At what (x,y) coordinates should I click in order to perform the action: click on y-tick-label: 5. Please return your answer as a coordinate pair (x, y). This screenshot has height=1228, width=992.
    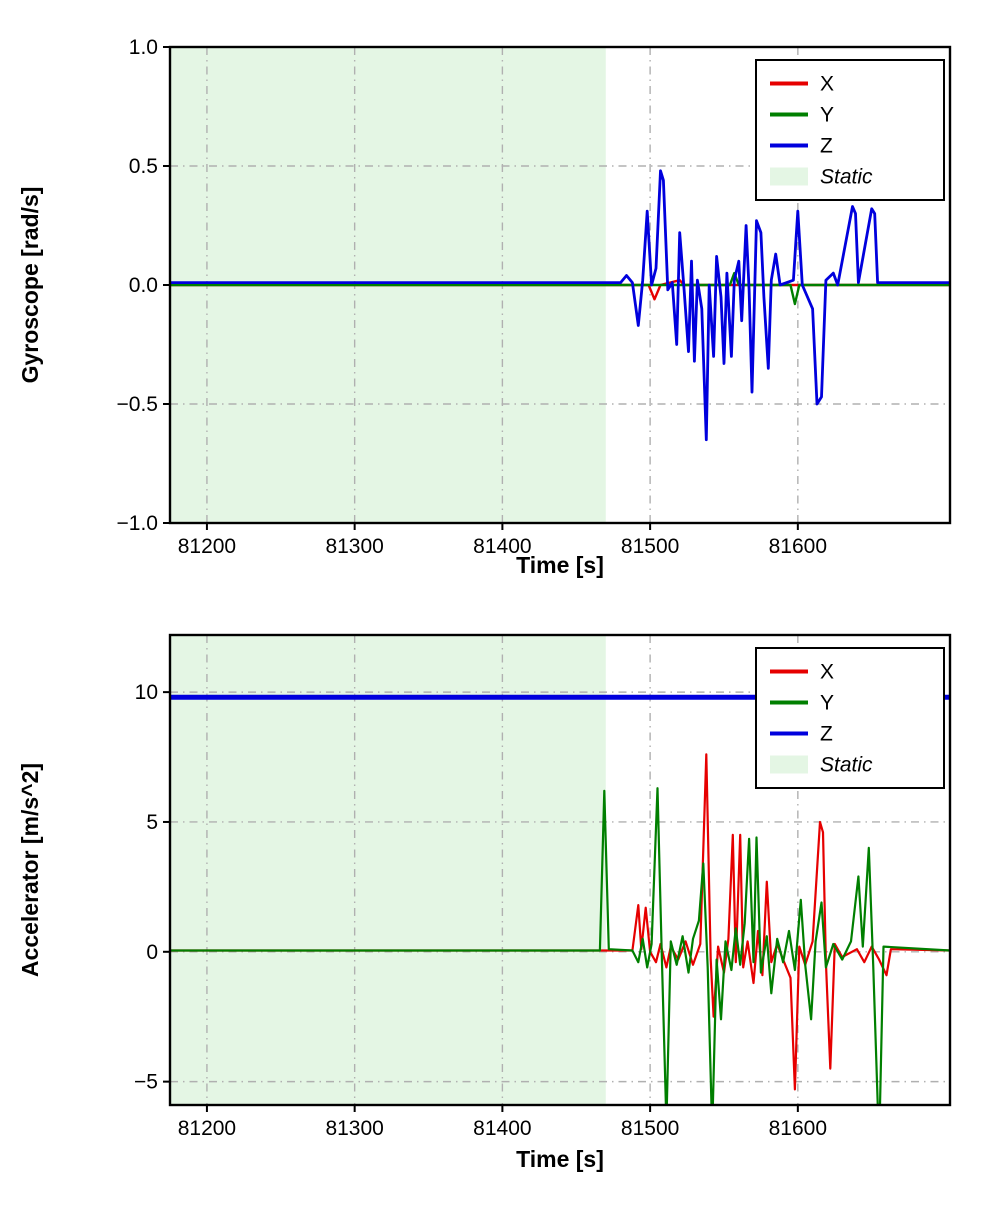
    Looking at the image, I should click on (152, 822).